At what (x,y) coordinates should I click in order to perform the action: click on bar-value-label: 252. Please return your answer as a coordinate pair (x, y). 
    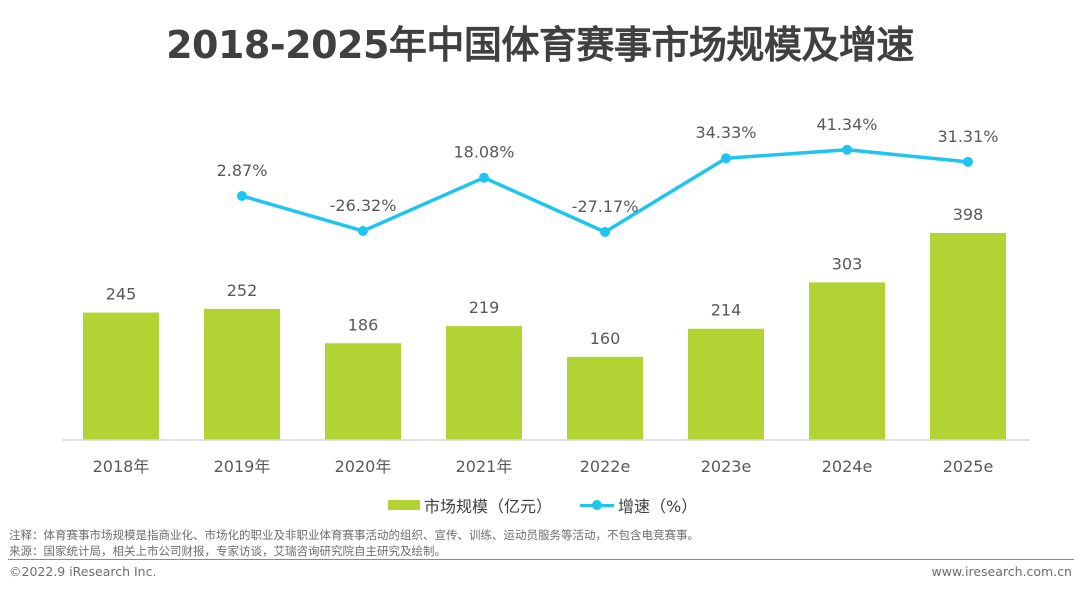
    Looking at the image, I should click on (242, 290).